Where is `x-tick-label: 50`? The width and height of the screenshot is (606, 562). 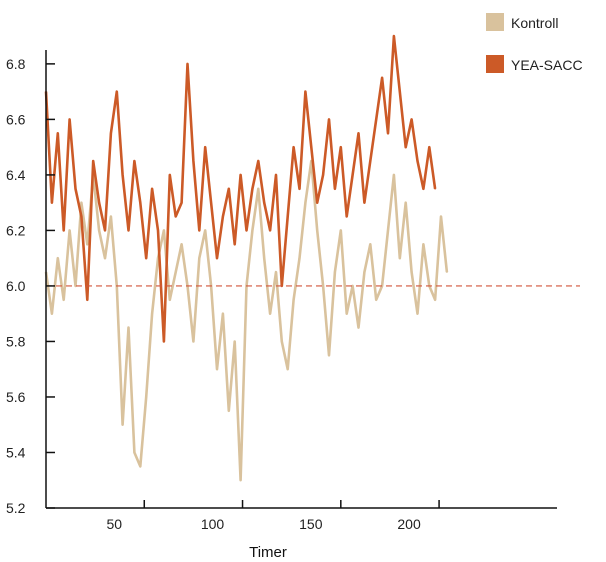 x-tick-label: 50 is located at coordinates (114, 524).